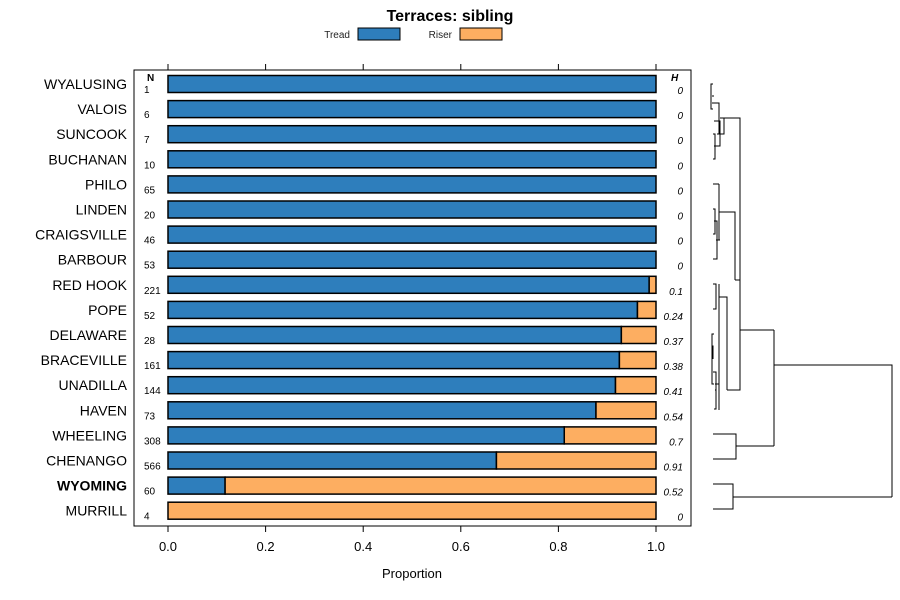  Describe the element at coordinates (92, 260) in the screenshot. I see `category-label: BARBOUR` at that location.